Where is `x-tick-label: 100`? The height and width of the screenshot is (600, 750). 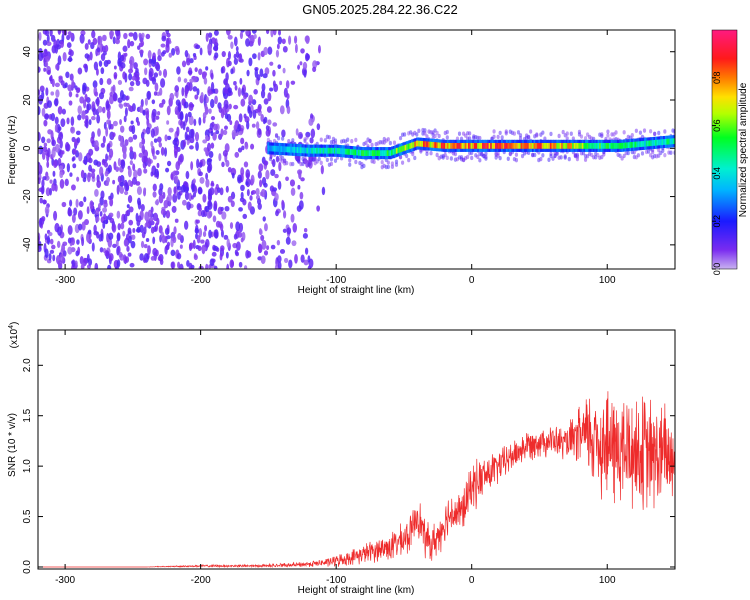
x-tick-label: 100 is located at coordinates (607, 280).